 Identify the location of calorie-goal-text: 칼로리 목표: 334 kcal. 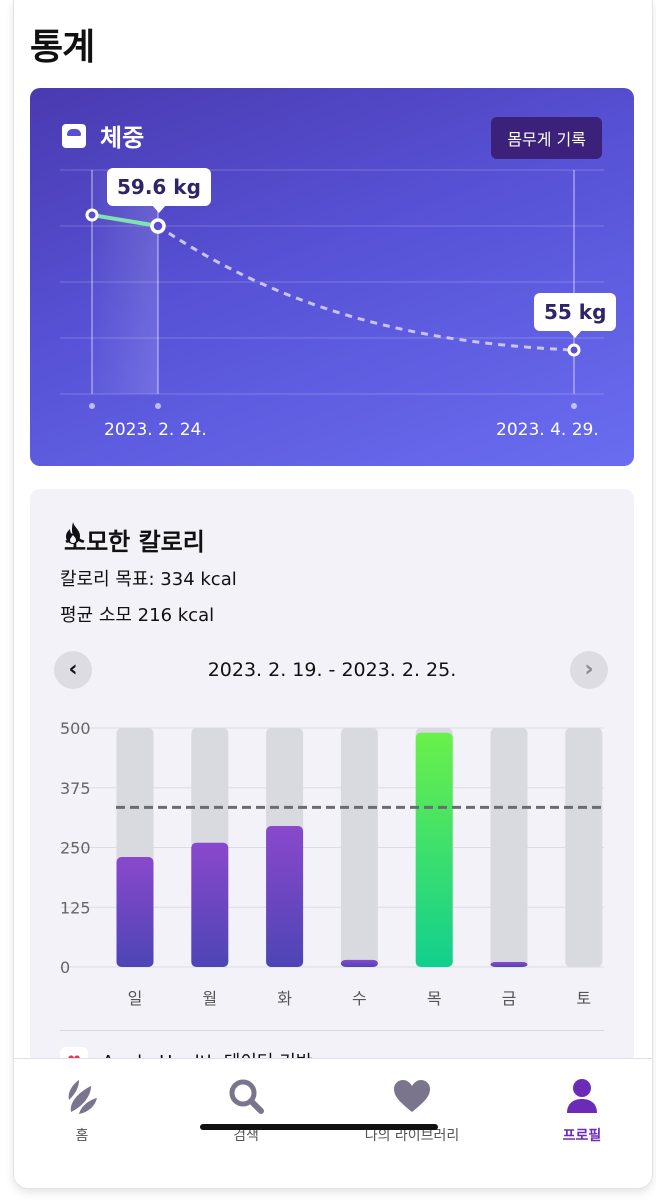
(148, 579).